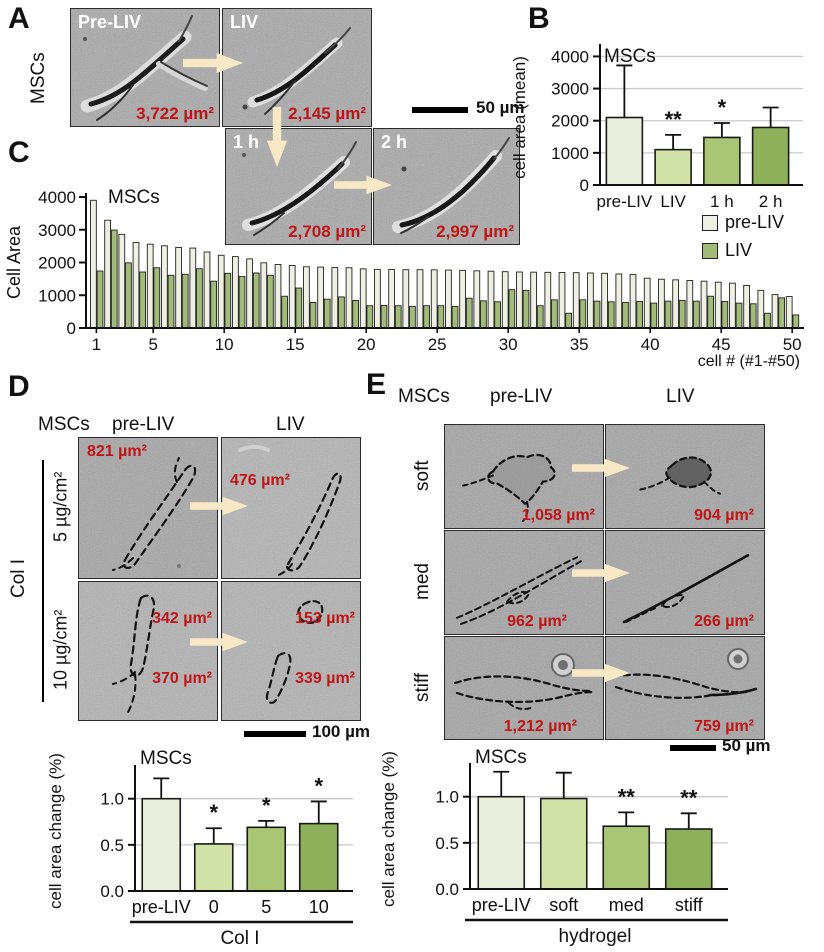 The image size is (824, 952). Describe the element at coordinates (508, 344) in the screenshot. I see `svg-text: 30` at that location.